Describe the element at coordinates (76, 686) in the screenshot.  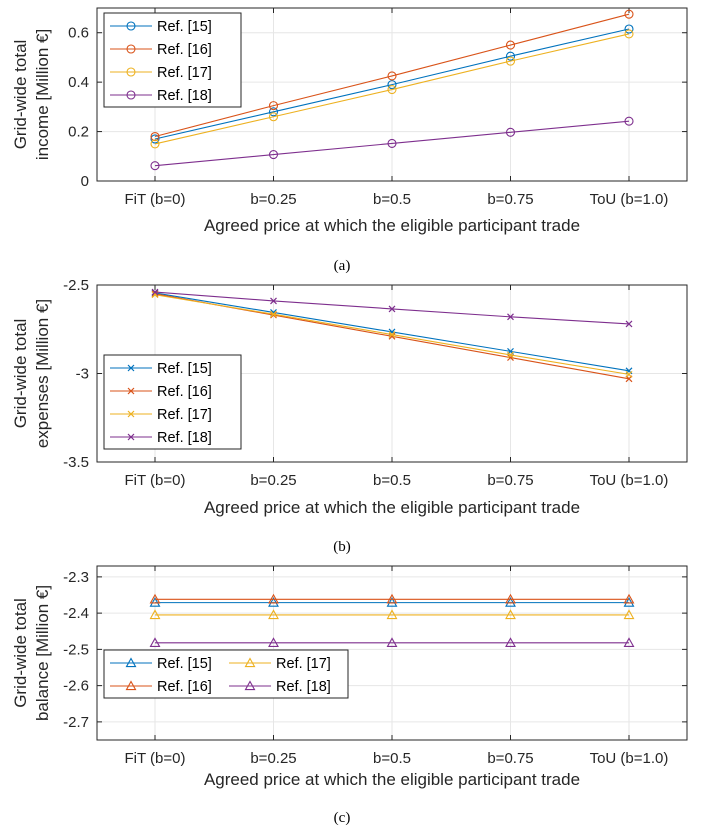
I see `y-tick-label: -2.6` at that location.